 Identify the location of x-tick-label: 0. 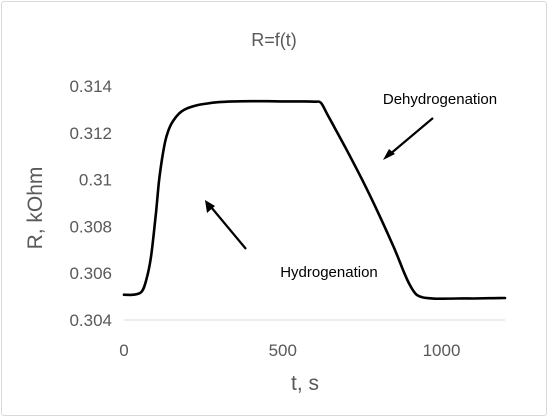
(123, 350).